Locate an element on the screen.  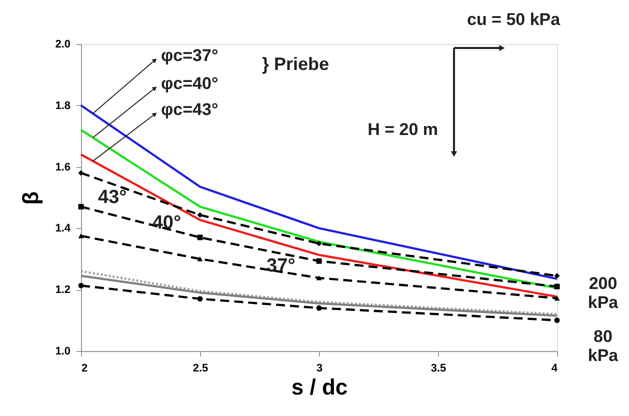
text: 200 kPa is located at coordinates (603, 293).